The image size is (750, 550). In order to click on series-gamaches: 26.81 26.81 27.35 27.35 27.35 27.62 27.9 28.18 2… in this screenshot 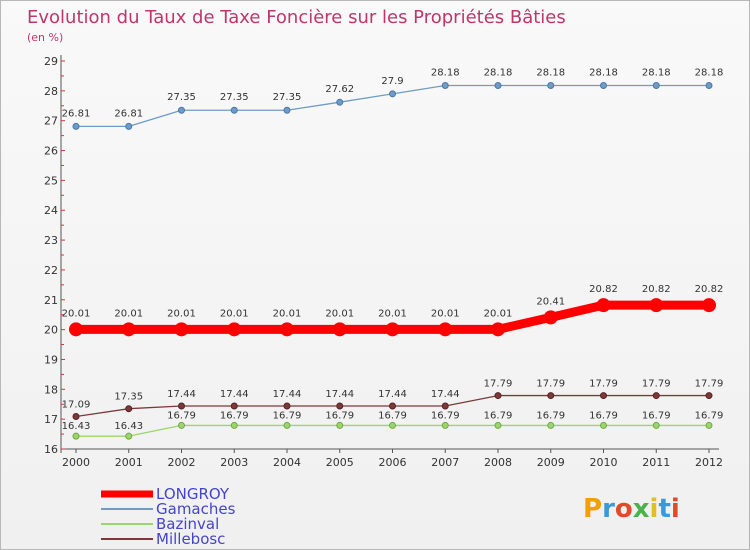, I will do `click(393, 98)`.